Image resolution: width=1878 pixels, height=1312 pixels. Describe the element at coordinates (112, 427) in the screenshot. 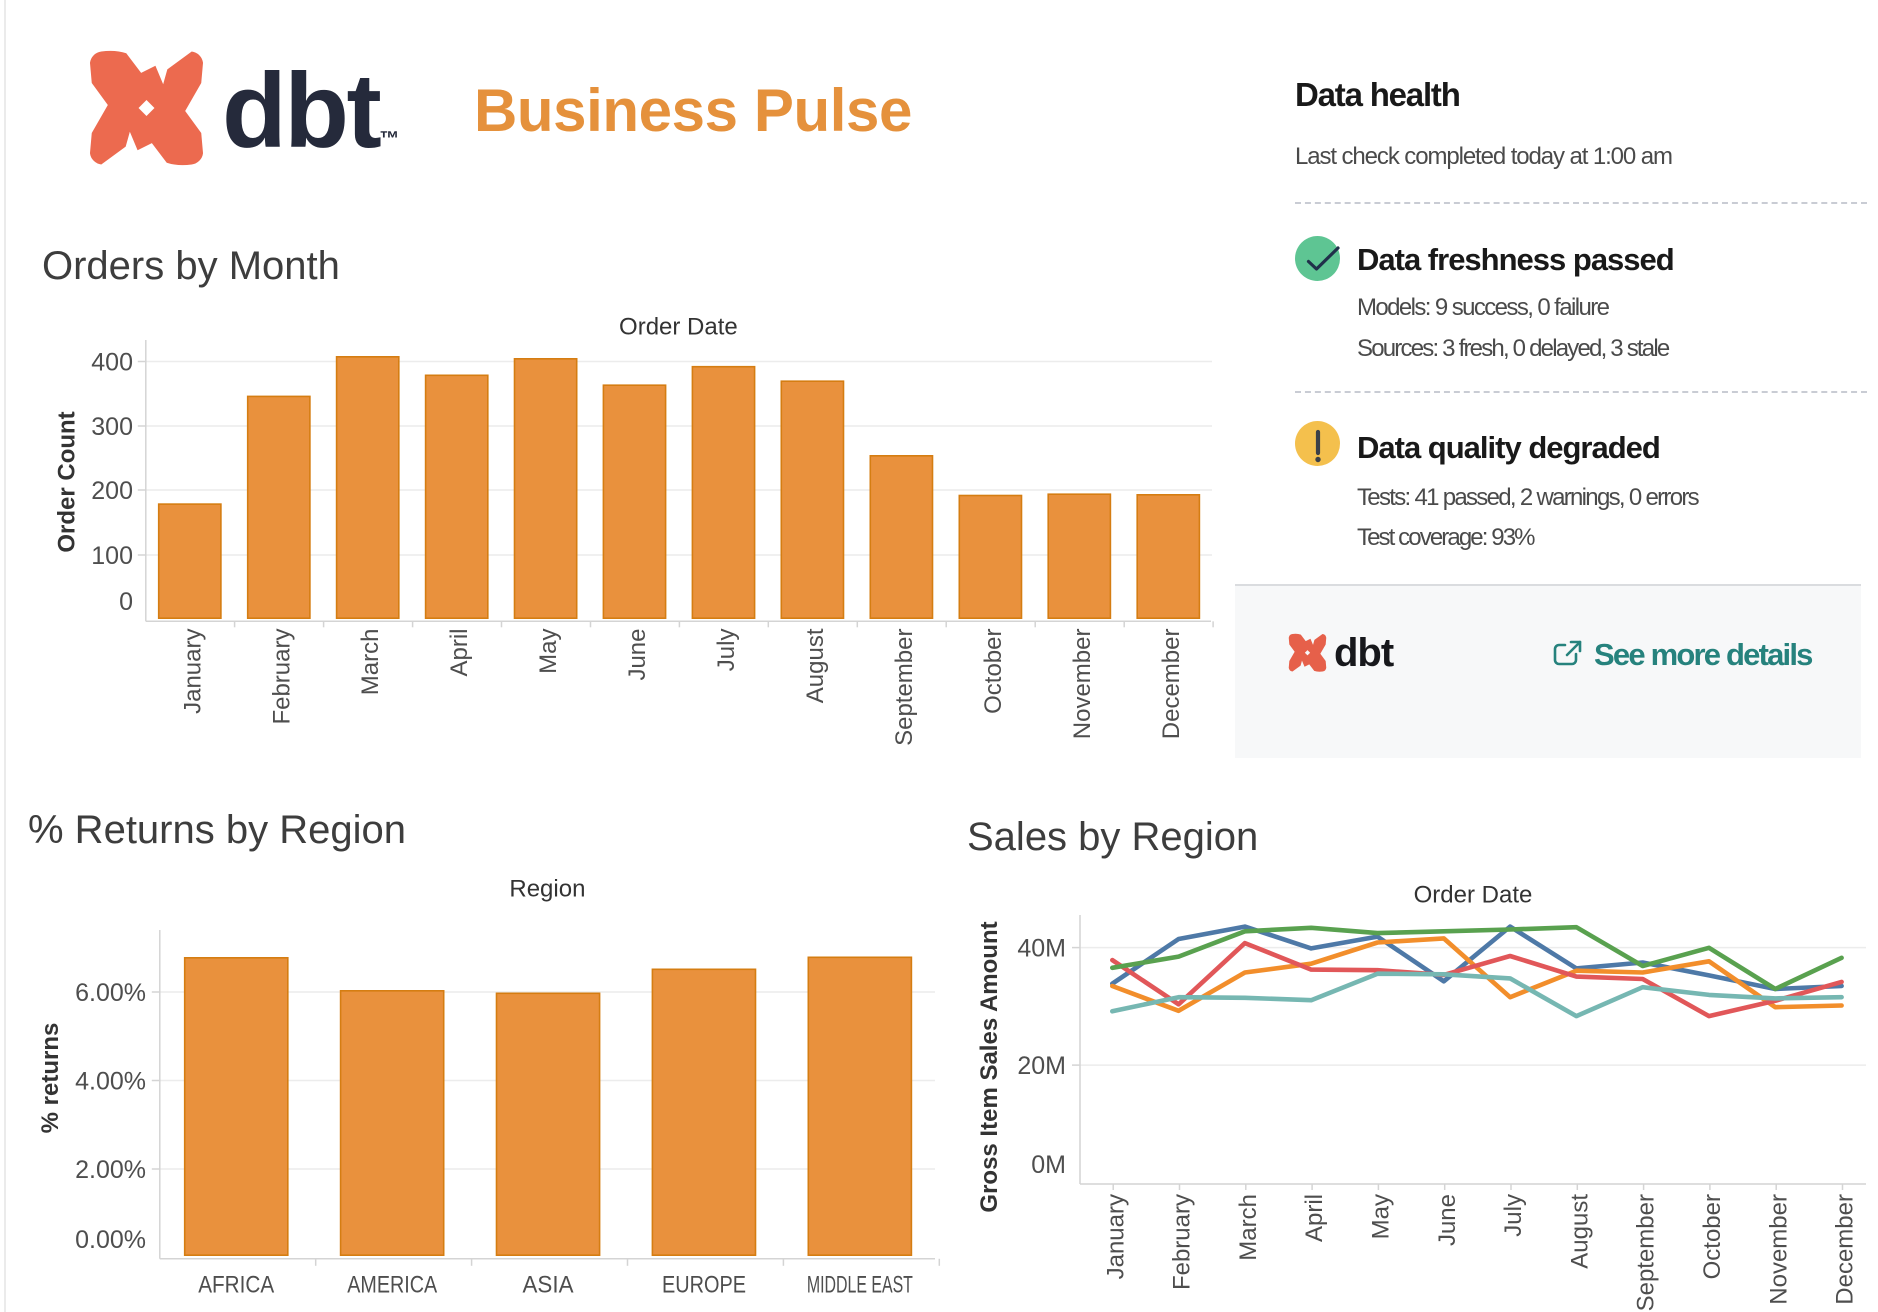

I see `svg-text: 300` at that location.